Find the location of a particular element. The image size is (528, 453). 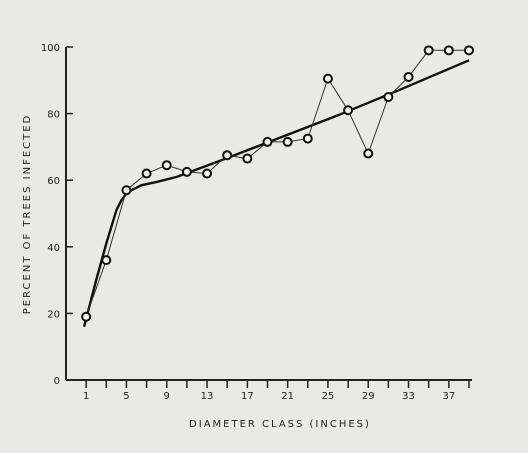

y-tick-label: 20 is located at coordinates (53, 314).